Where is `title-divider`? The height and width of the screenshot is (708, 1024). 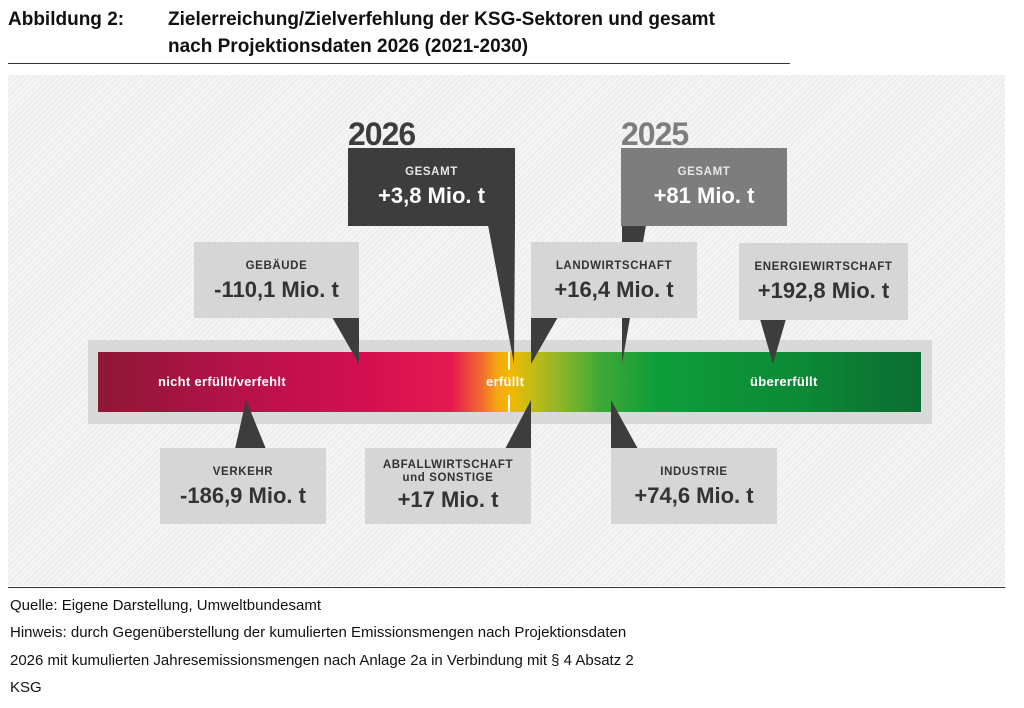 title-divider is located at coordinates (399, 63).